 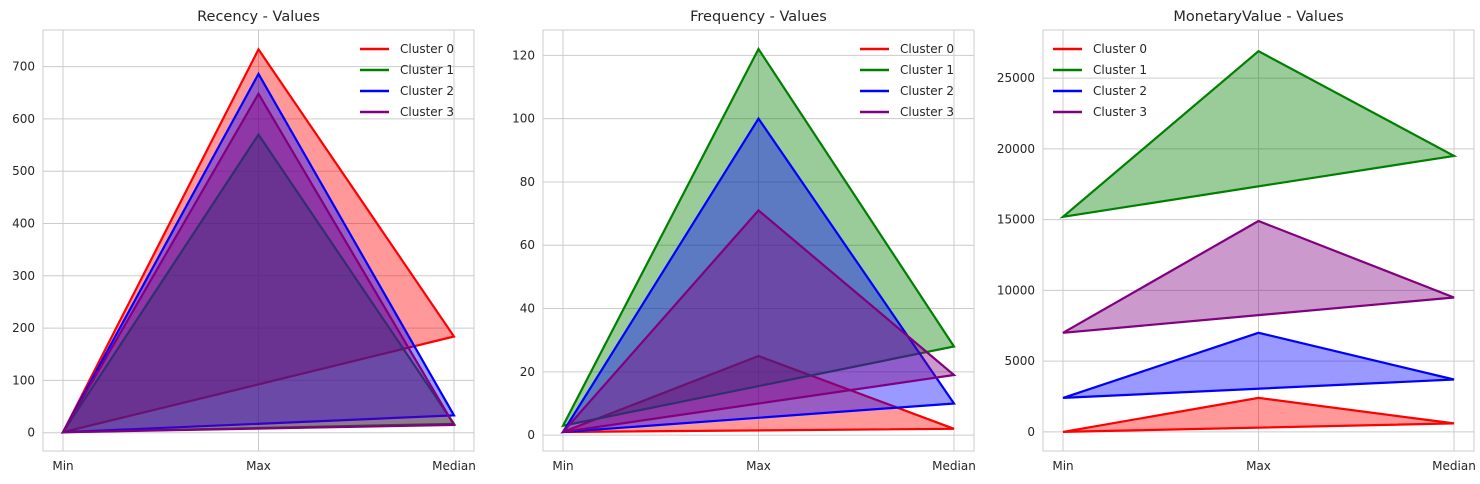 What do you see at coordinates (1016, 149) in the screenshot?
I see `y-tick-label: 20000` at bounding box center [1016, 149].